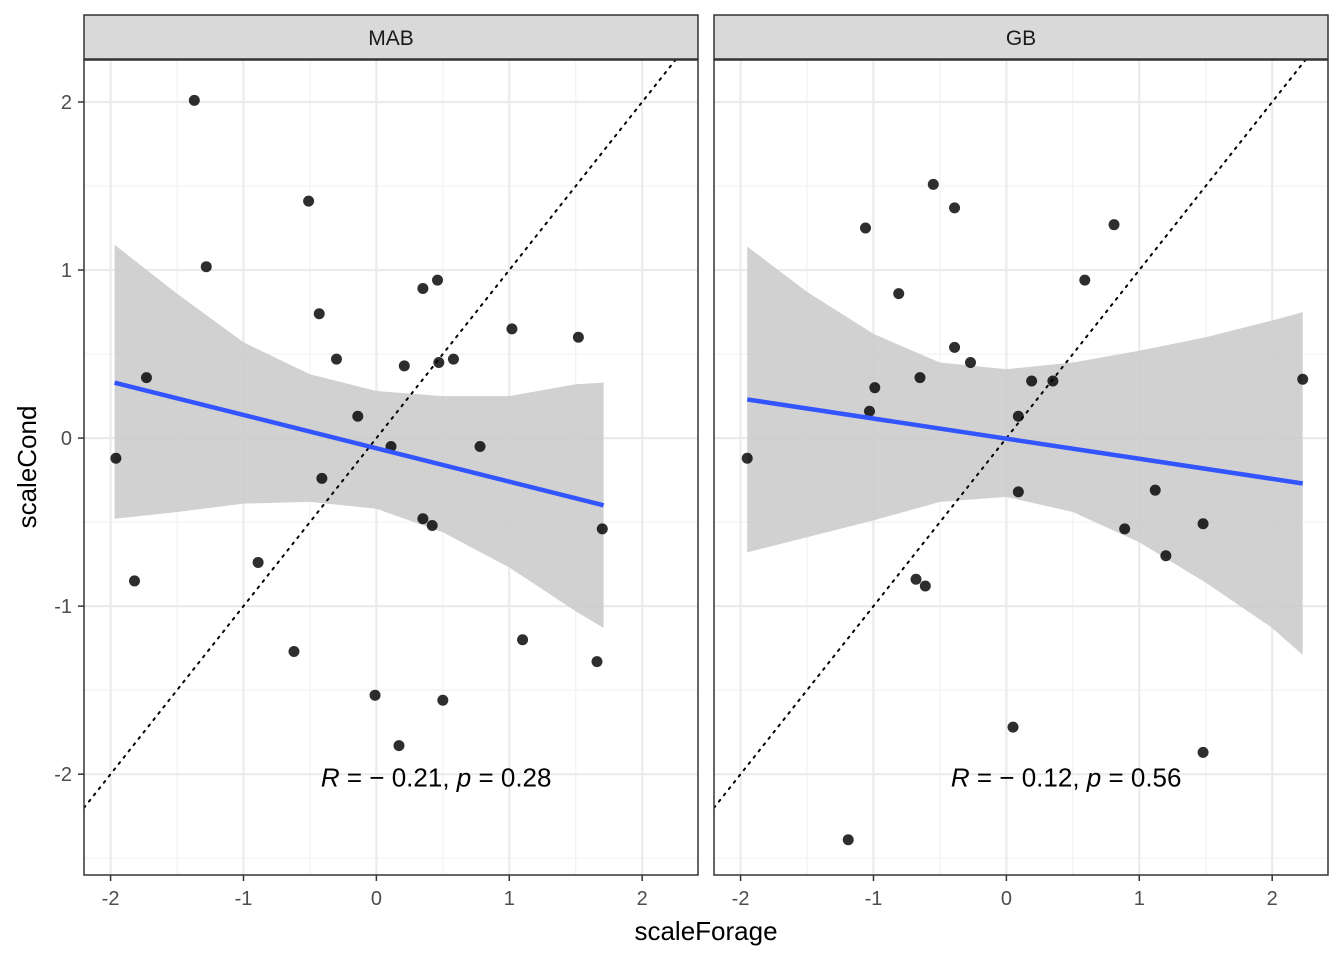 The height and width of the screenshot is (965, 1344). I want to click on y-tick-label: 1, so click(66, 271).